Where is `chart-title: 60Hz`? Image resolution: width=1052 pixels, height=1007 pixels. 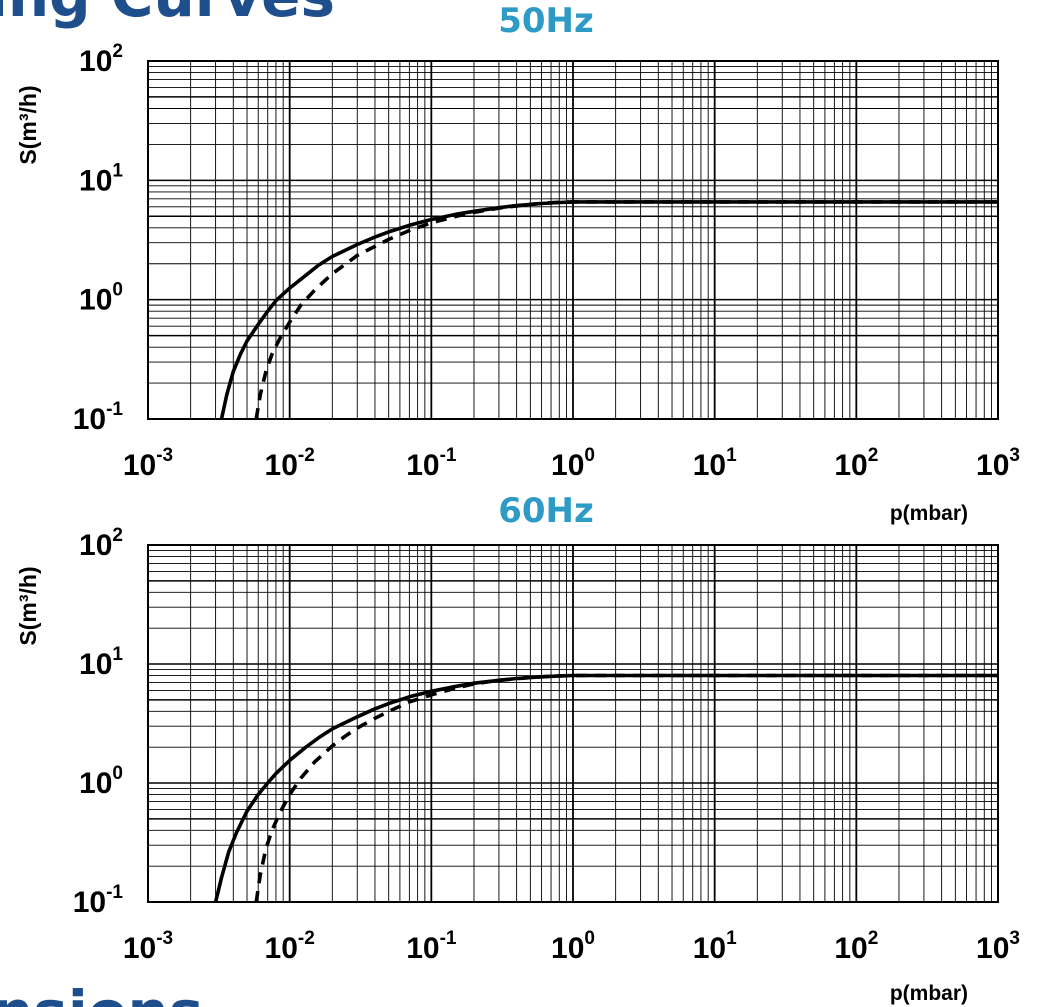
chart-title: 60Hz is located at coordinates (546, 511).